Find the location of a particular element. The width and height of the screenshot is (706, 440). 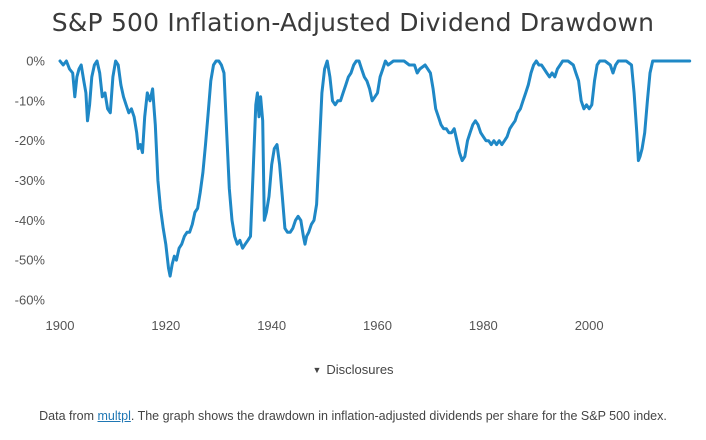

triangle-down-icon: ▼ is located at coordinates (317, 370).